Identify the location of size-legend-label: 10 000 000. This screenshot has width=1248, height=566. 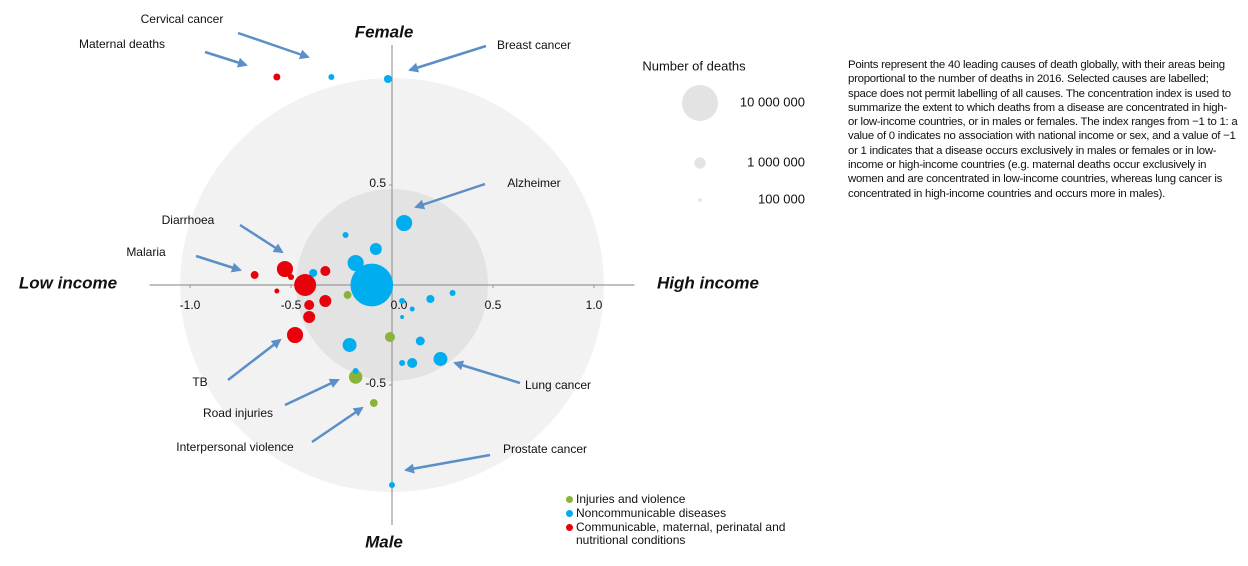
(772, 101).